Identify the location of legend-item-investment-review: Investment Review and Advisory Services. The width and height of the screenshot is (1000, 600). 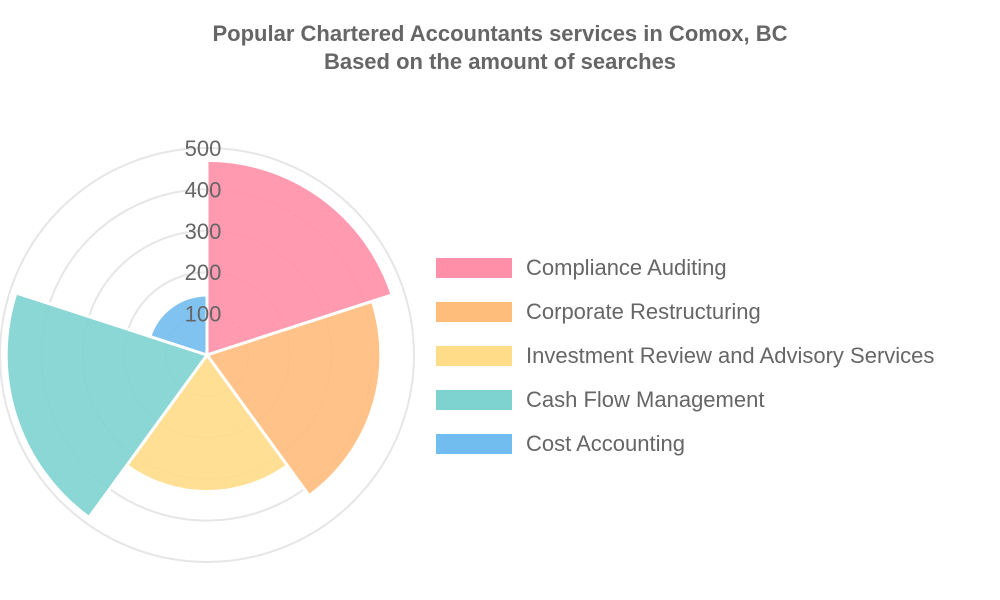
(685, 356).